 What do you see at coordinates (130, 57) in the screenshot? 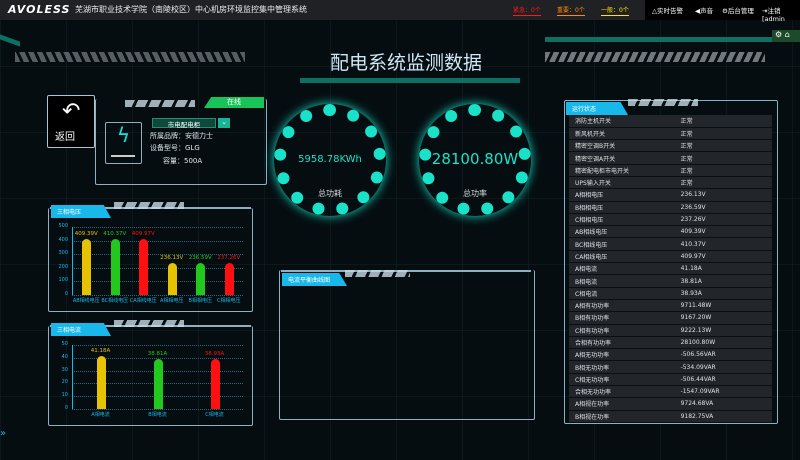
I see `title-stripes` at bounding box center [130, 57].